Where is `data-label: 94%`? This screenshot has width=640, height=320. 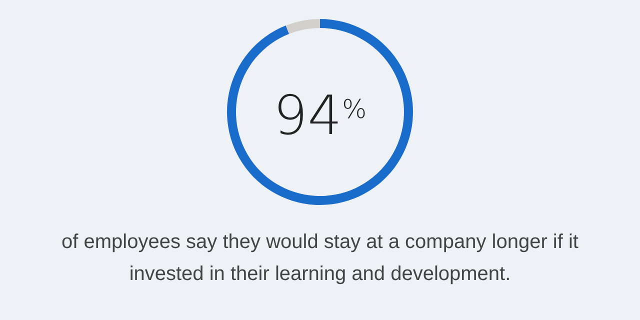
data-label: 94% is located at coordinates (320, 115).